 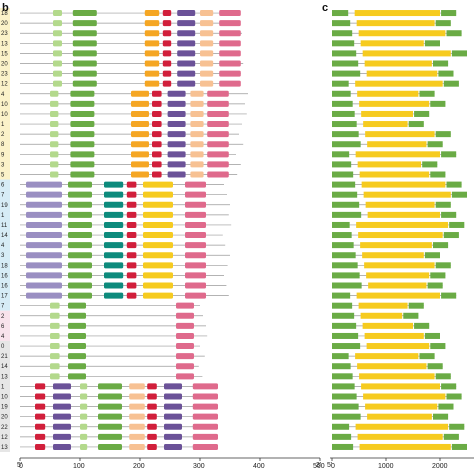 What do you see at coordinates (3, 145) in the screenshot?
I see `row-label: 8` at bounding box center [3, 145].